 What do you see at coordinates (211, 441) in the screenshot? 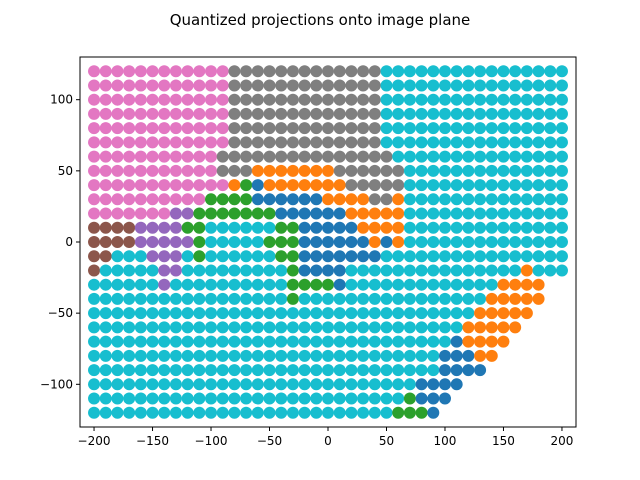
I see `x-tick-label: −100` at bounding box center [211, 441].